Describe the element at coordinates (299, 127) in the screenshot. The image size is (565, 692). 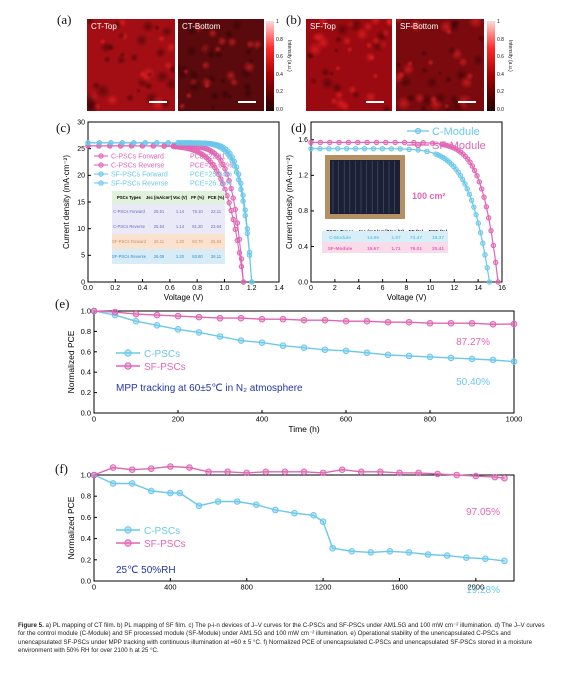
I see `panel-label-d: (d)` at that location.